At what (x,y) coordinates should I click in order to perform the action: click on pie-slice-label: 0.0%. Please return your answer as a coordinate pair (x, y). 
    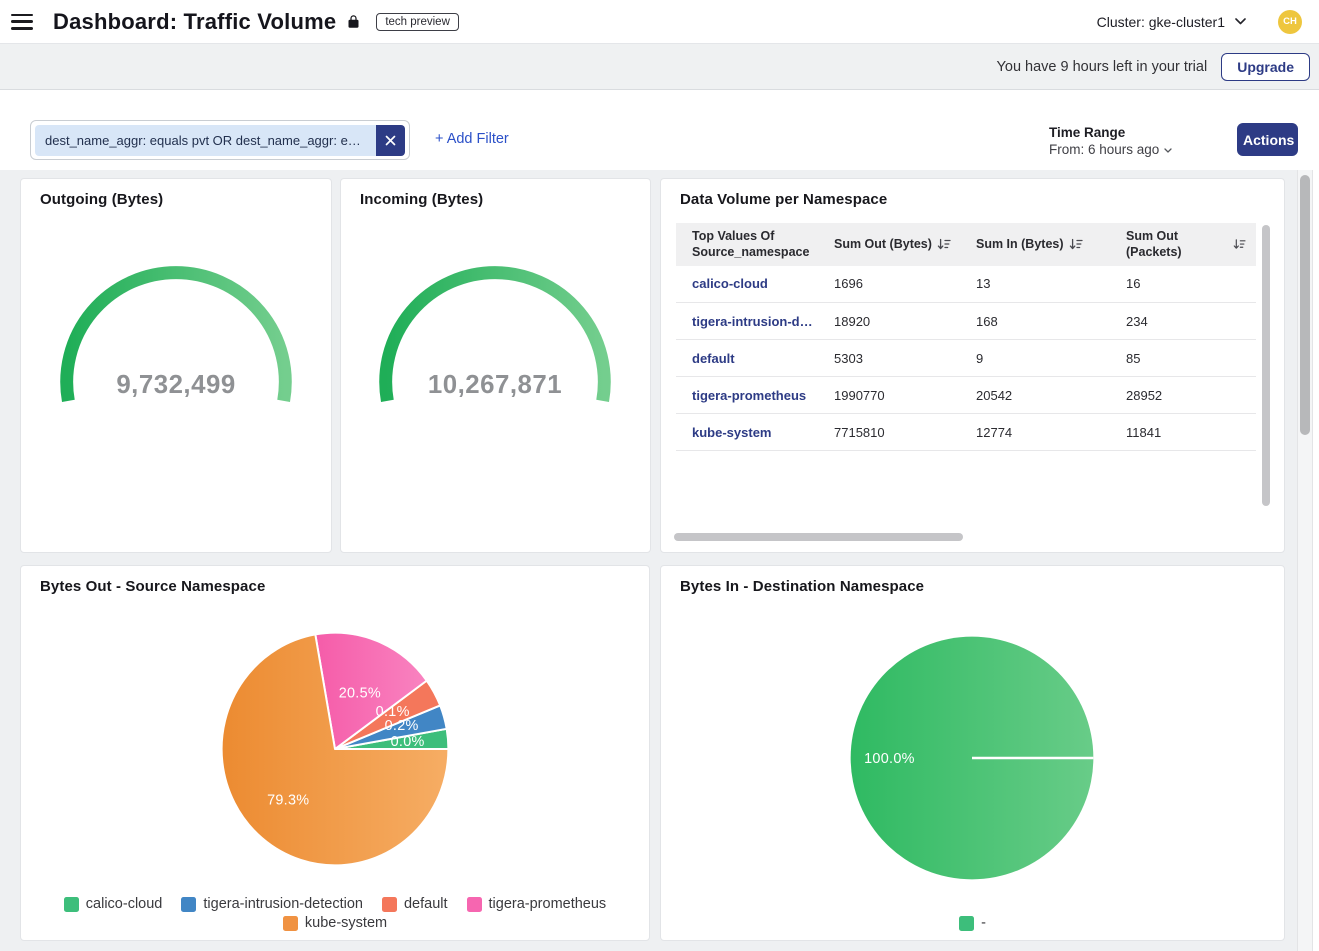
    Looking at the image, I should click on (408, 742).